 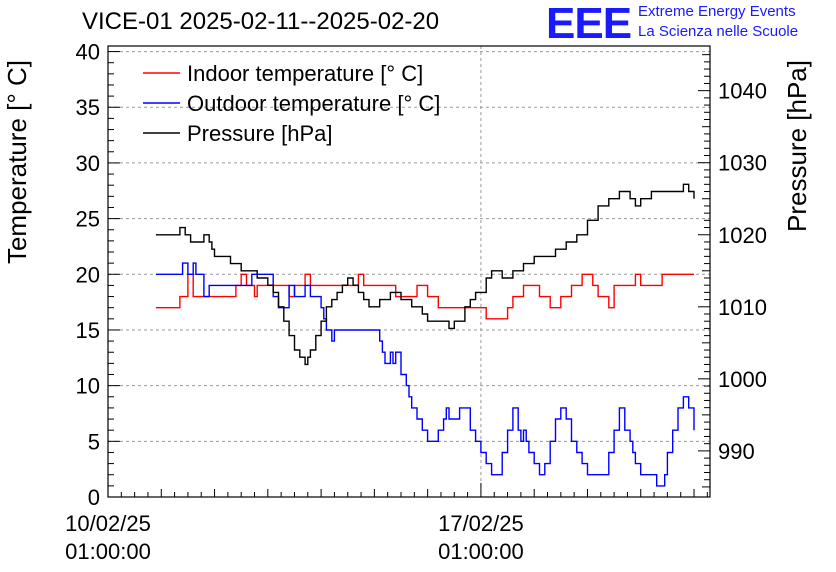 What do you see at coordinates (88, 52) in the screenshot?
I see `y-tick-label-40: 40` at bounding box center [88, 52].